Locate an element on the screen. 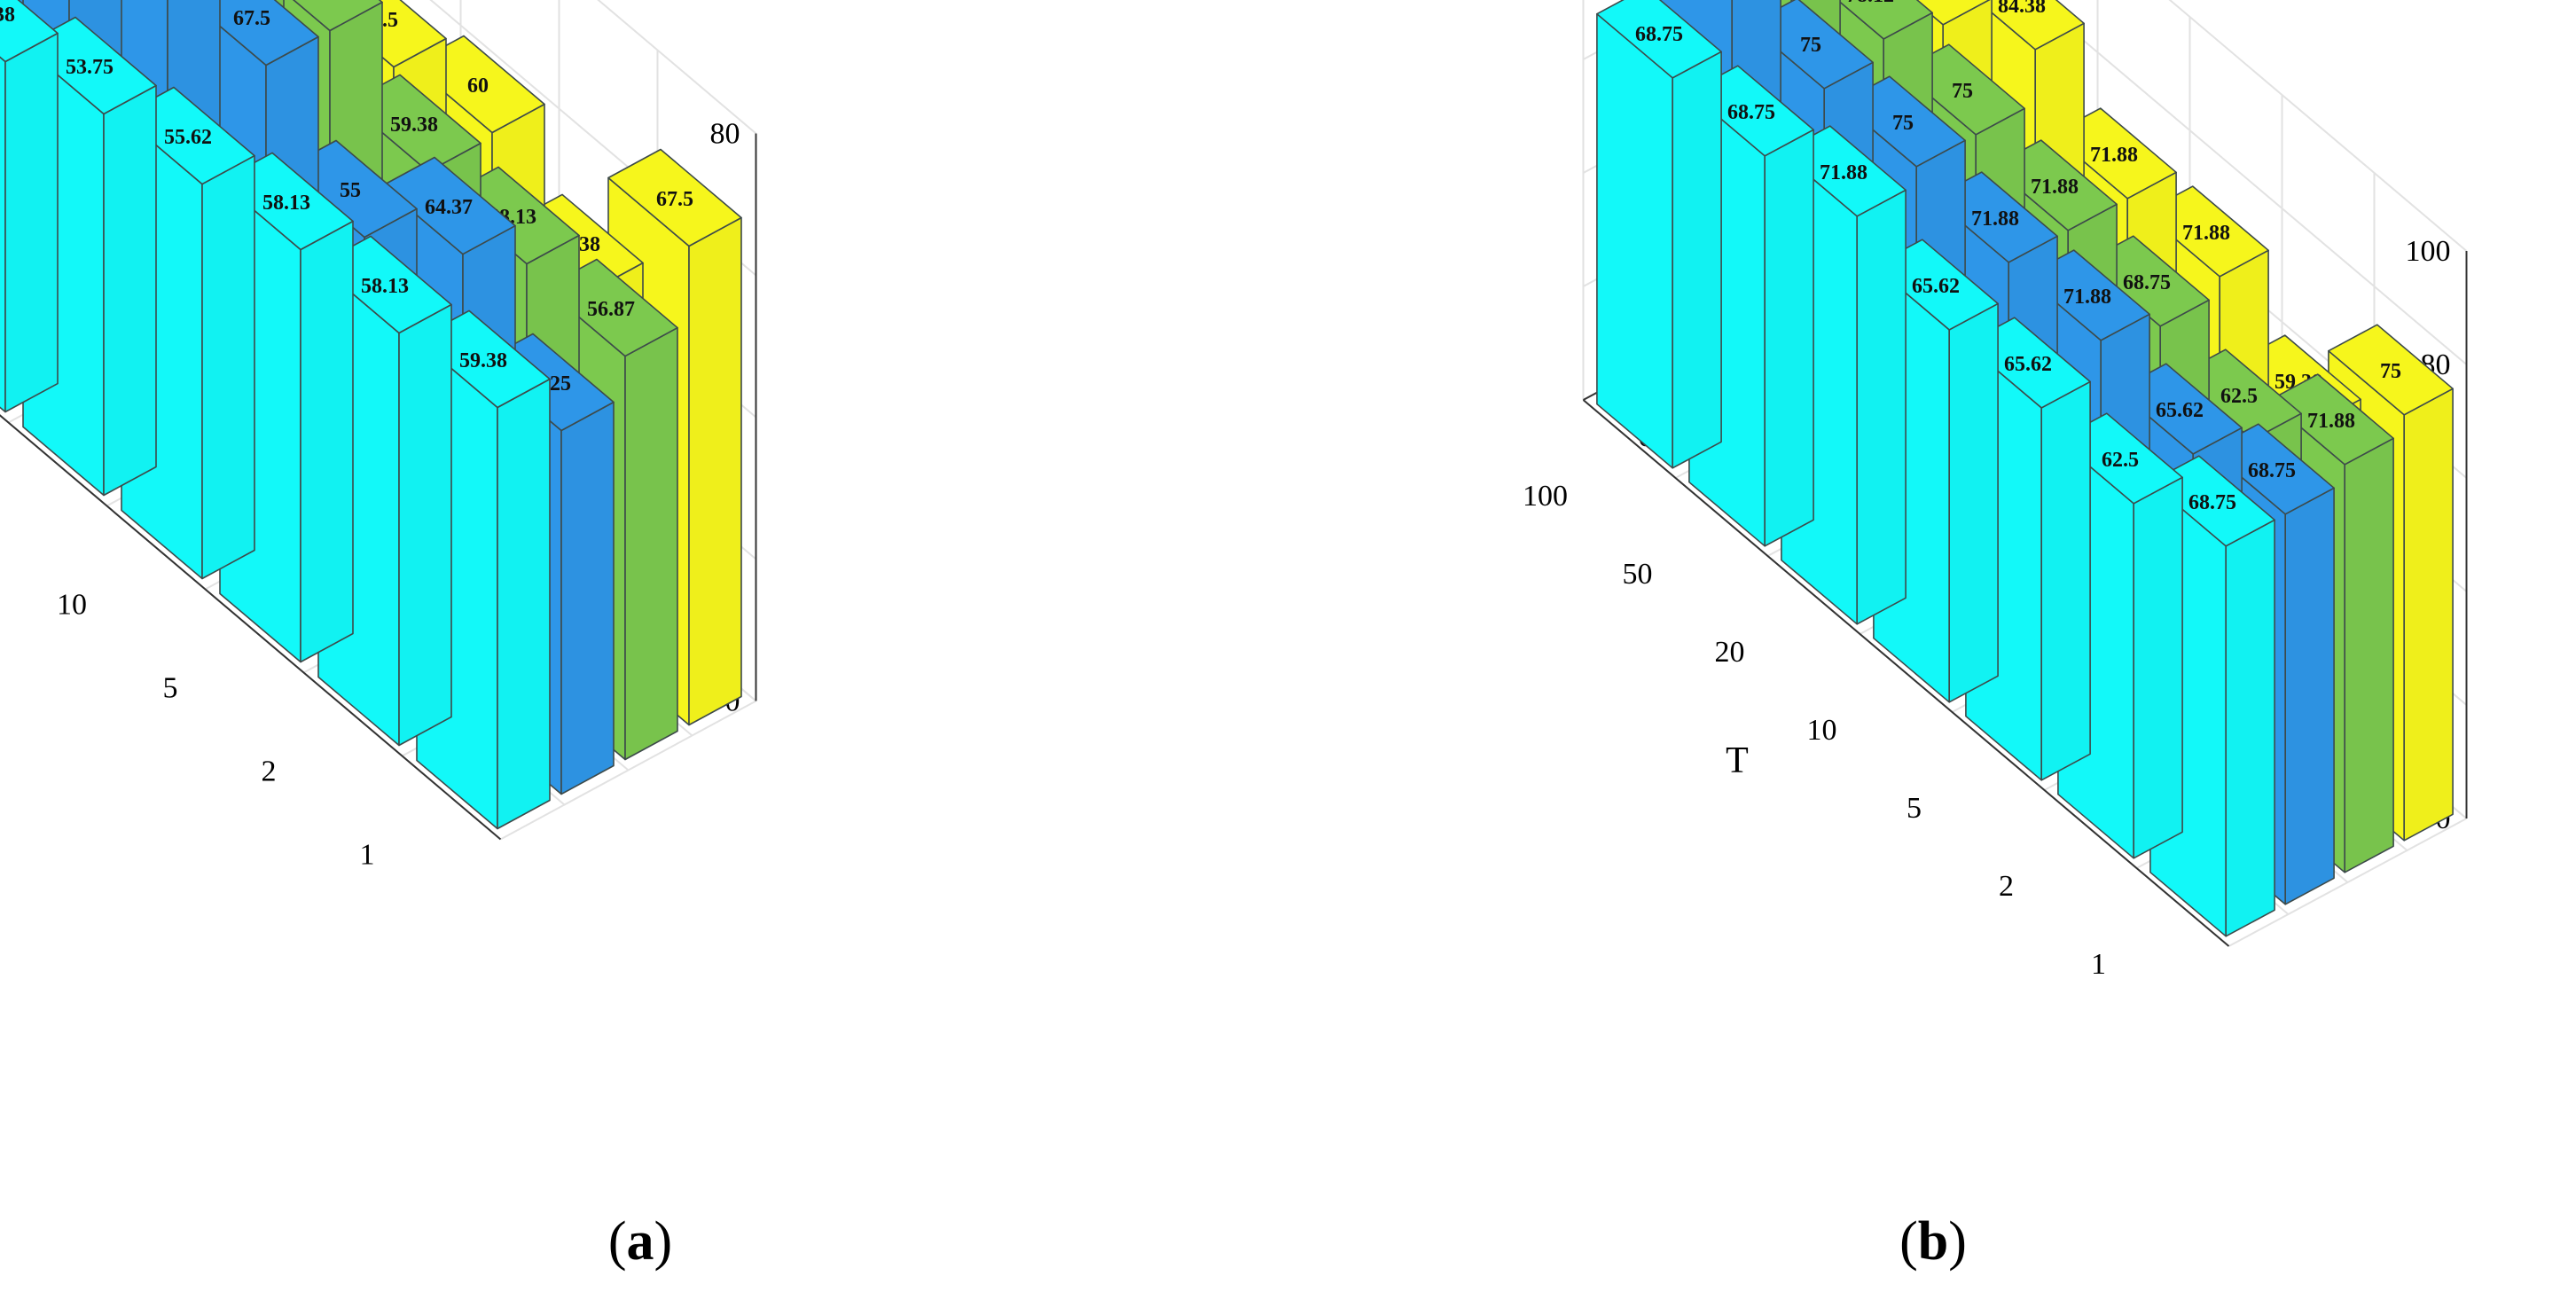 The height and width of the screenshot is (1300, 2576). bar-value-label: 55 is located at coordinates (350, 190).